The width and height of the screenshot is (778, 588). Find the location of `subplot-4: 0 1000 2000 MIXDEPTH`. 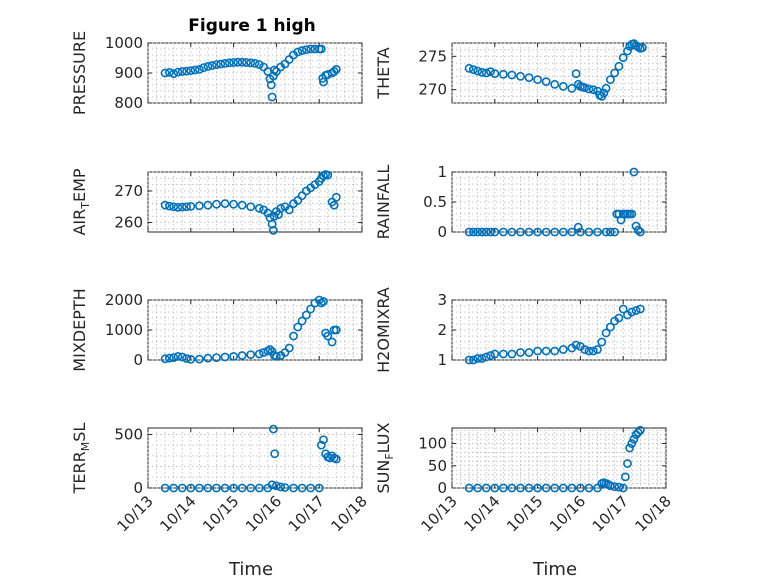

subplot-4: 0 1000 2000 MIXDEPTH is located at coordinates (216, 330).